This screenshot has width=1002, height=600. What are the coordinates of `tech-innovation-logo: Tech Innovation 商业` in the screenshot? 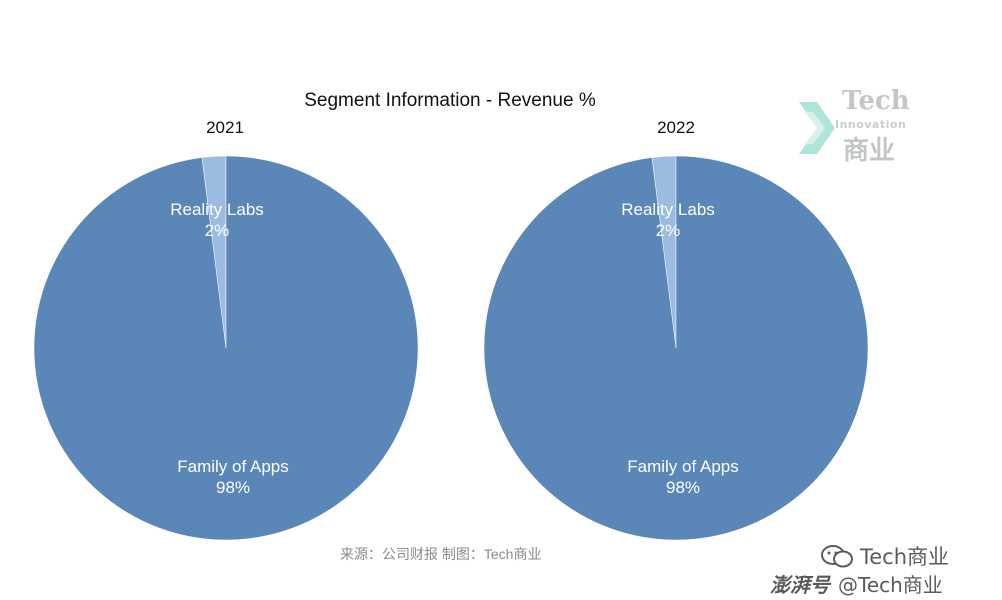 It's located at (860, 126).